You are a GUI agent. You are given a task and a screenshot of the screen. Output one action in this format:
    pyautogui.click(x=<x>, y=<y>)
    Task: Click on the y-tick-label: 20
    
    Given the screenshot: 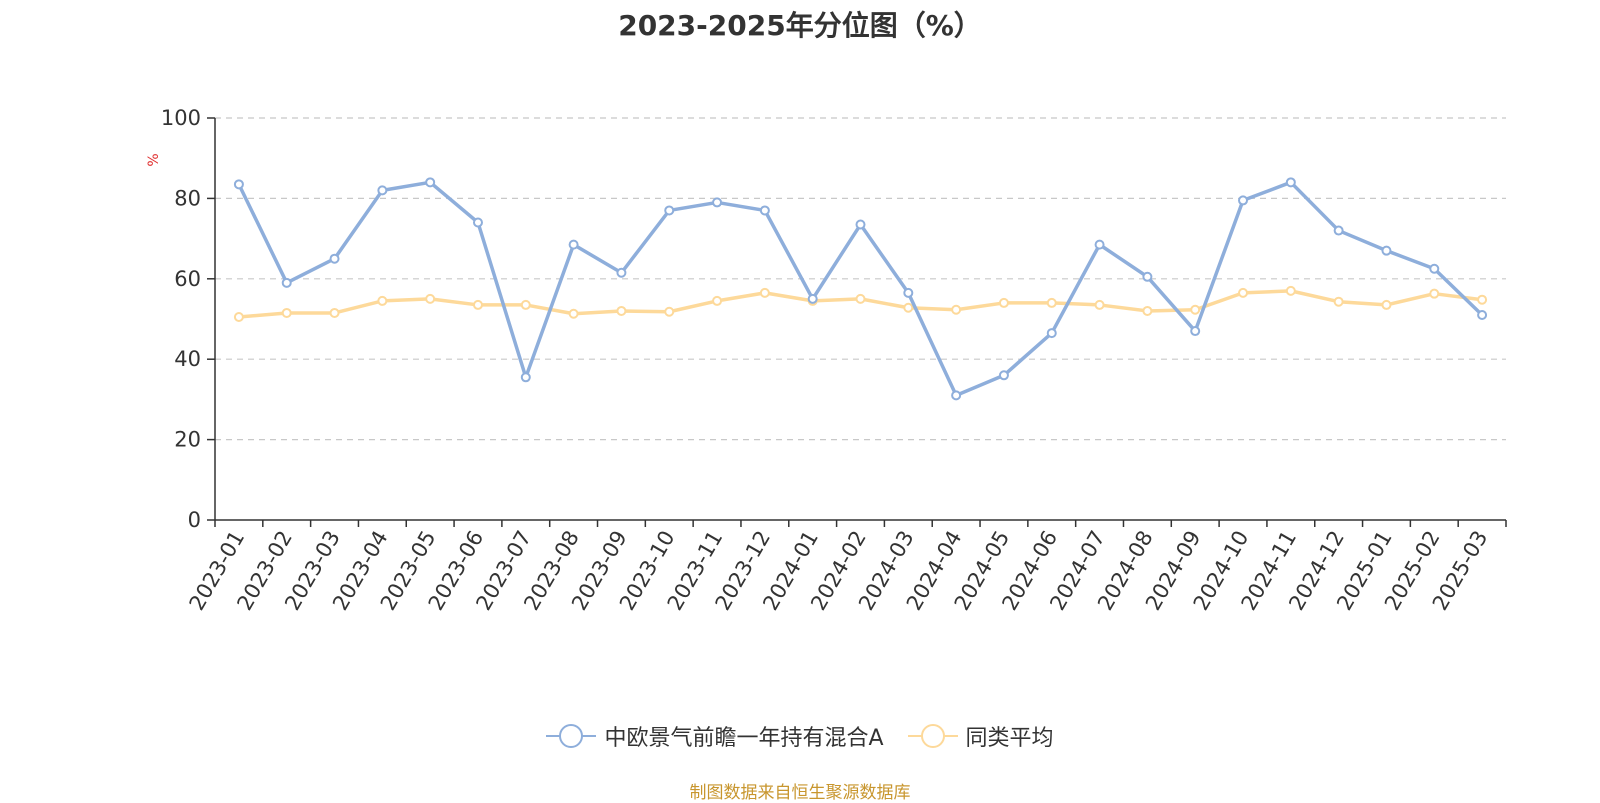 What is the action you would take?
    pyautogui.click(x=187, y=440)
    